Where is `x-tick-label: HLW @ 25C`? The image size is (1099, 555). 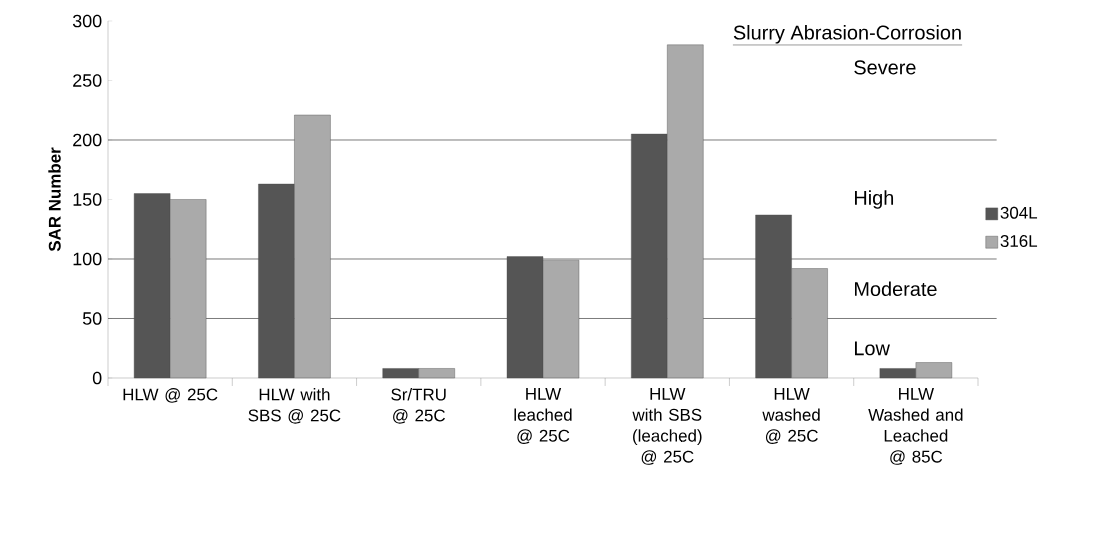
x-tick-label: HLW @ 25C is located at coordinates (170, 395).